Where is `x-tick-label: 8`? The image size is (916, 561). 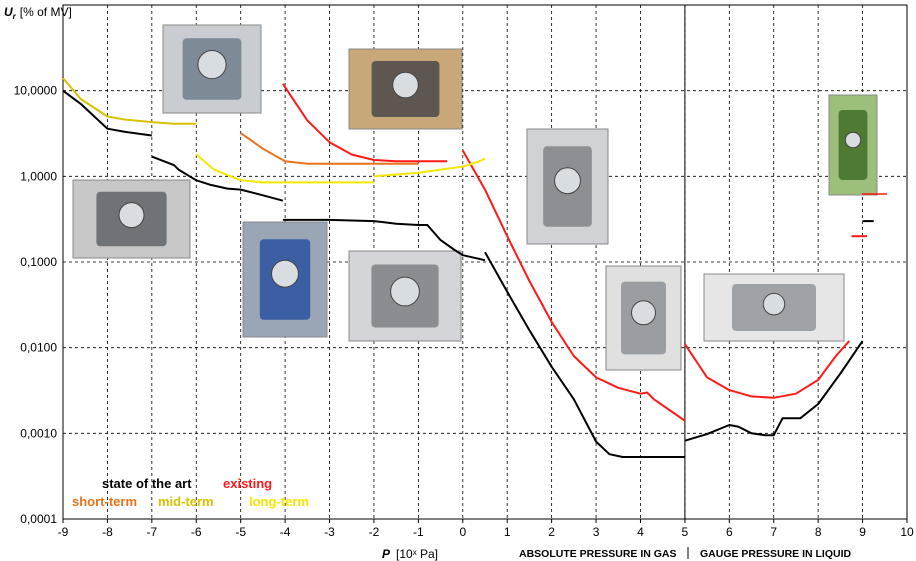 x-tick-label: 8 is located at coordinates (818, 532).